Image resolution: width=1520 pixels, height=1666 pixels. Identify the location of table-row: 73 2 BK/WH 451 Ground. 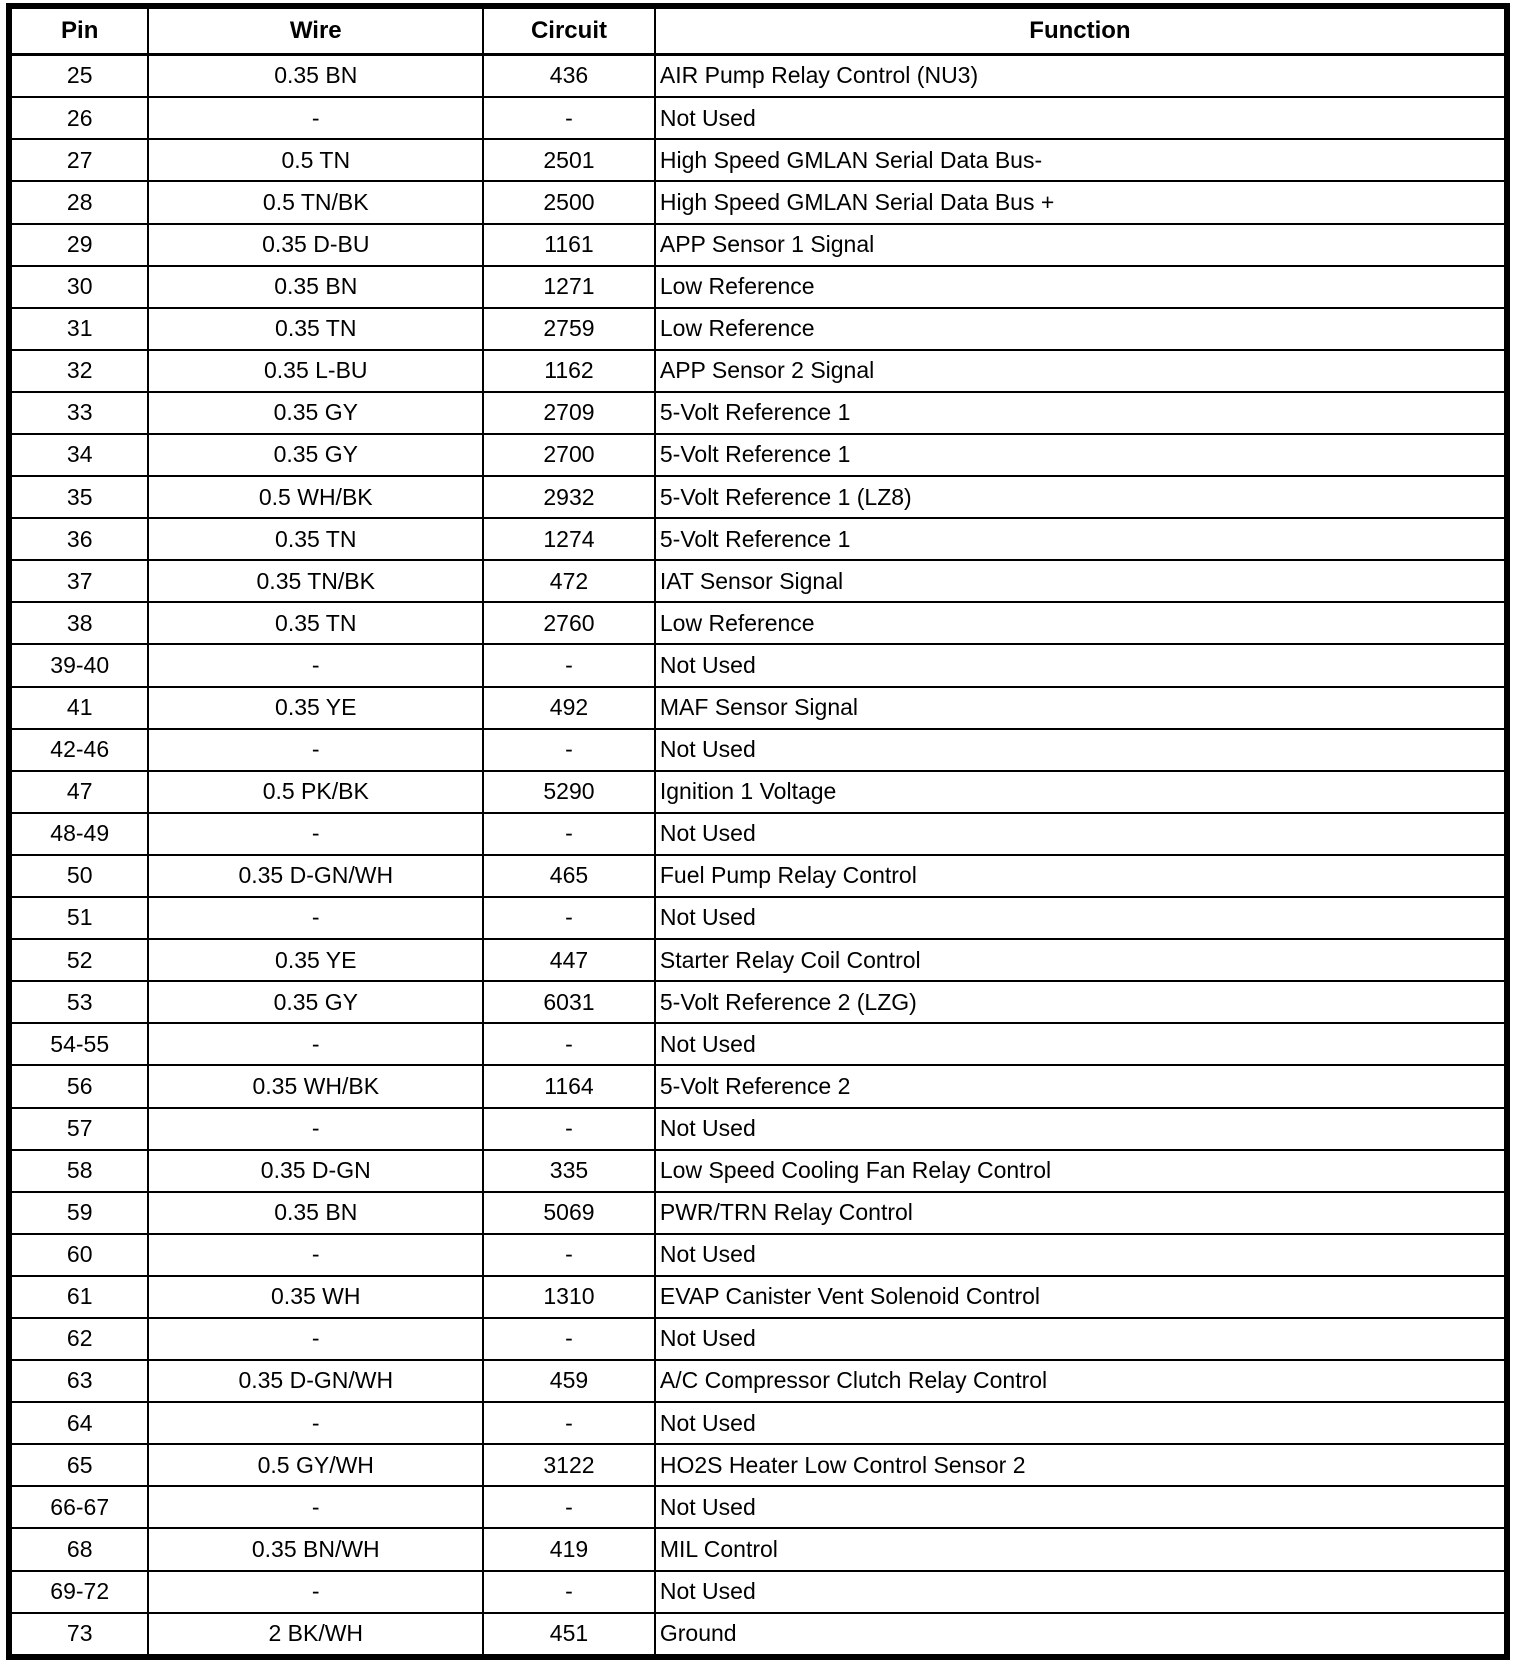
(758, 1634).